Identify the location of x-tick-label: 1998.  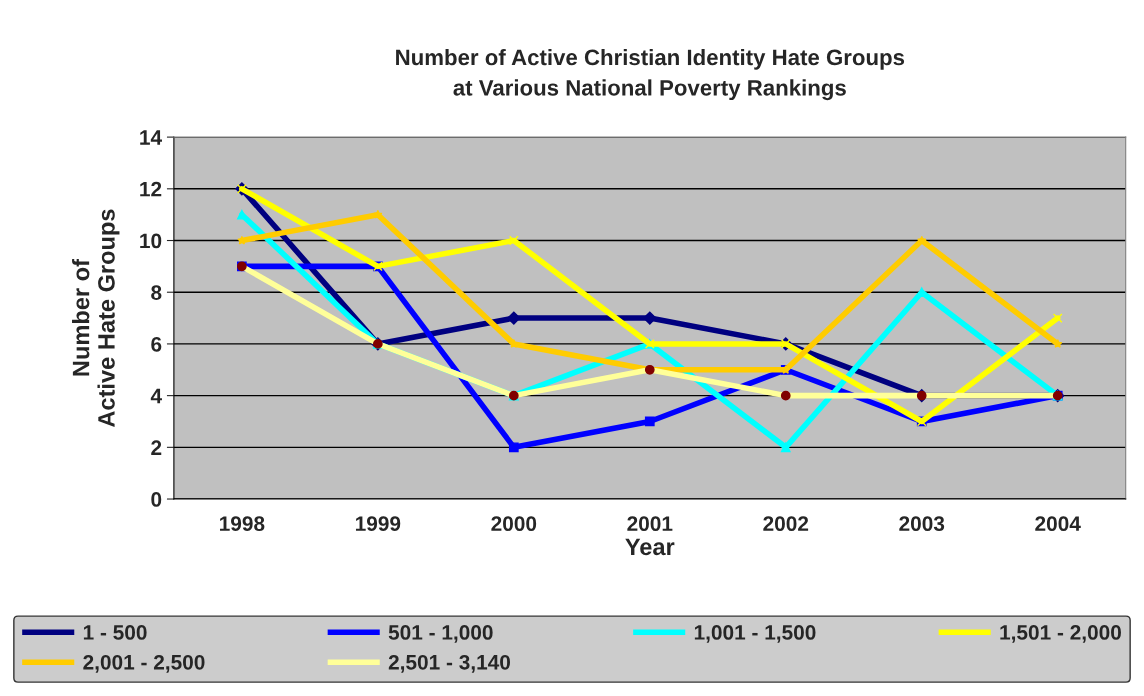
(242, 523).